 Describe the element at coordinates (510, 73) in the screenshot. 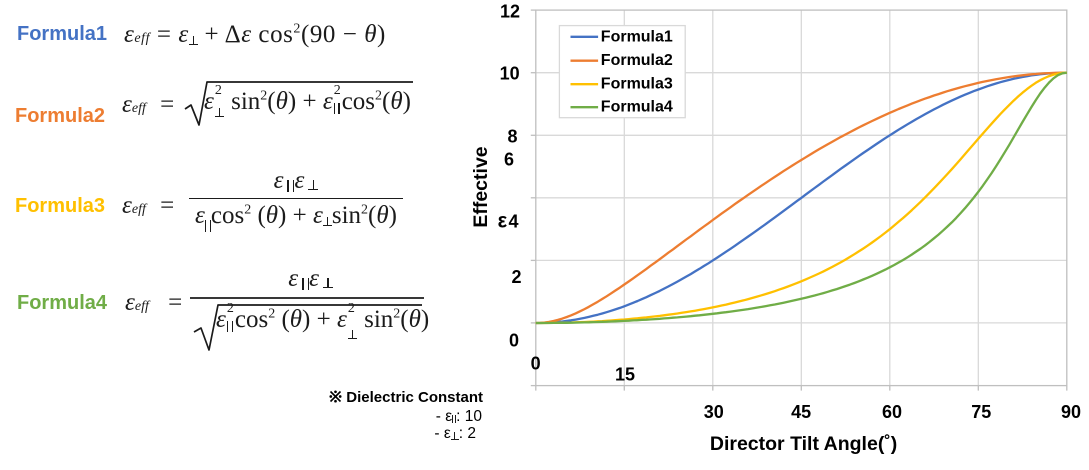

I see `svg-text: 10` at that location.